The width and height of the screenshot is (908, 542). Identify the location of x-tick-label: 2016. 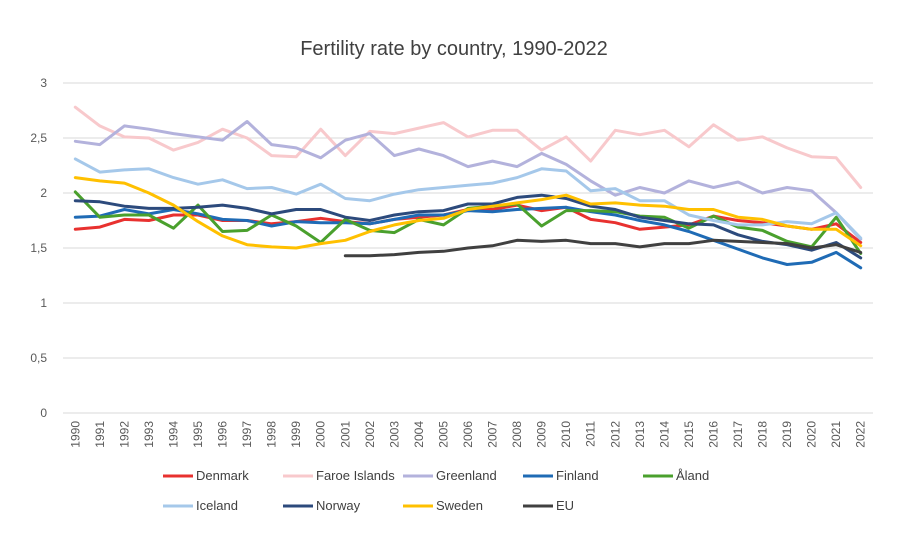
(713, 434).